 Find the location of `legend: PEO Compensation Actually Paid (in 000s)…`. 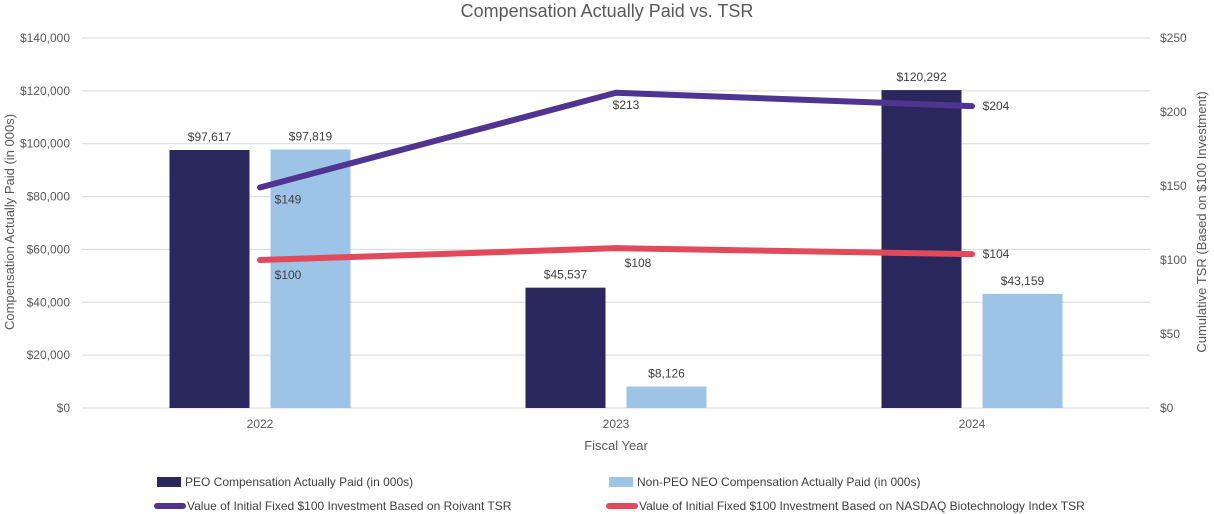

legend: PEO Compensation Actually Paid (in 000s)… is located at coordinates (619, 494).